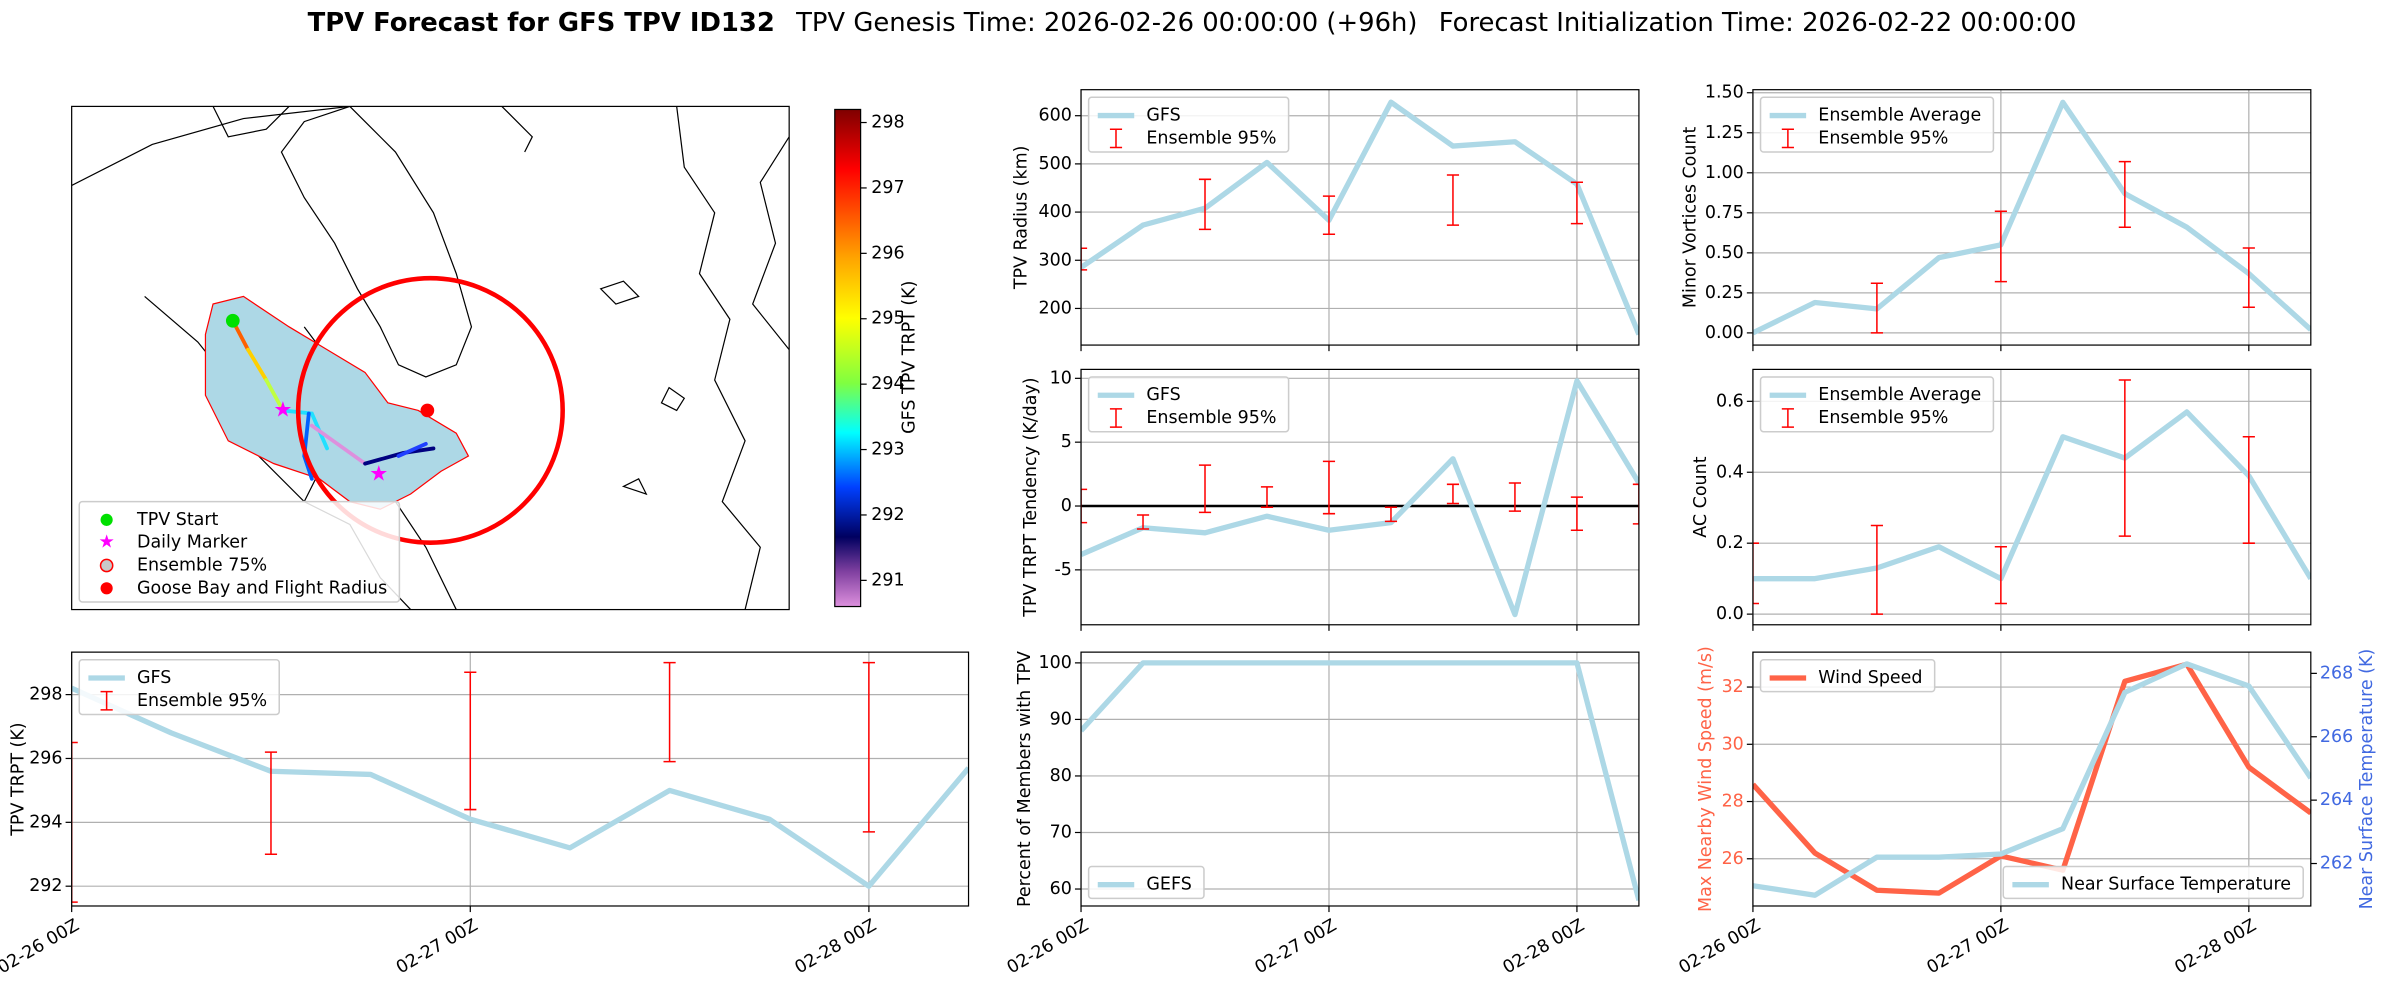 Image resolution: width=2384 pixels, height=982 pixels. What do you see at coordinates (1066, 506) in the screenshot?
I see `y-tick-label: 0` at bounding box center [1066, 506].